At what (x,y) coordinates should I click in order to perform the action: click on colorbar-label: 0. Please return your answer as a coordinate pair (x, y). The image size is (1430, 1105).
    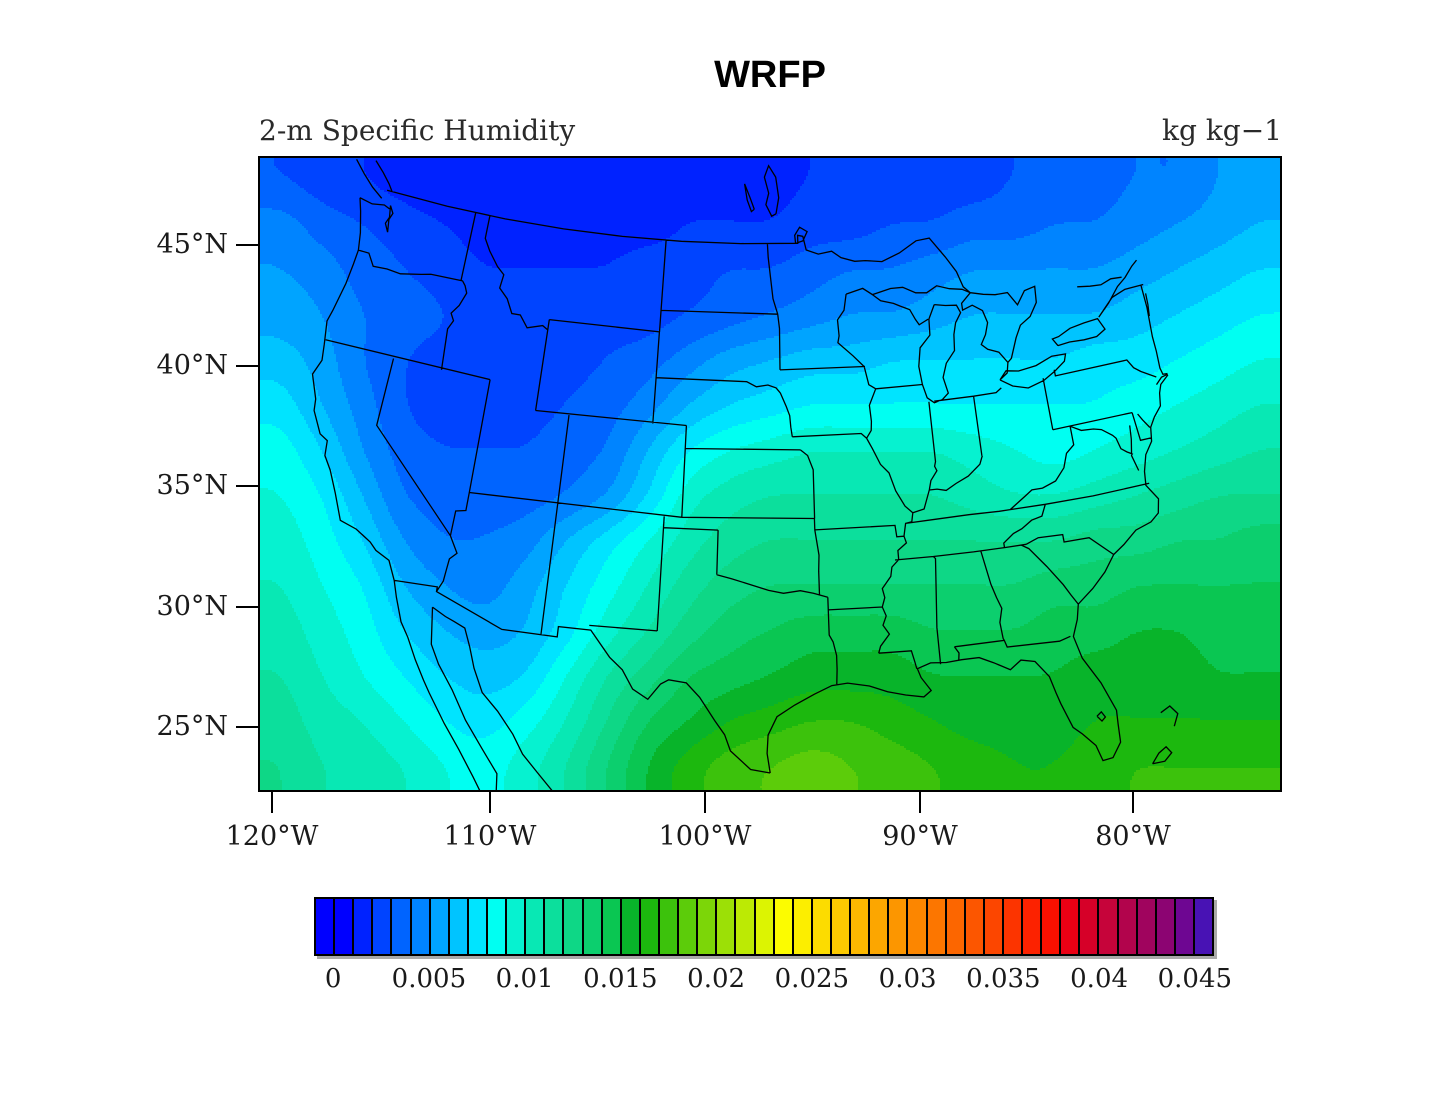
    Looking at the image, I should click on (333, 979).